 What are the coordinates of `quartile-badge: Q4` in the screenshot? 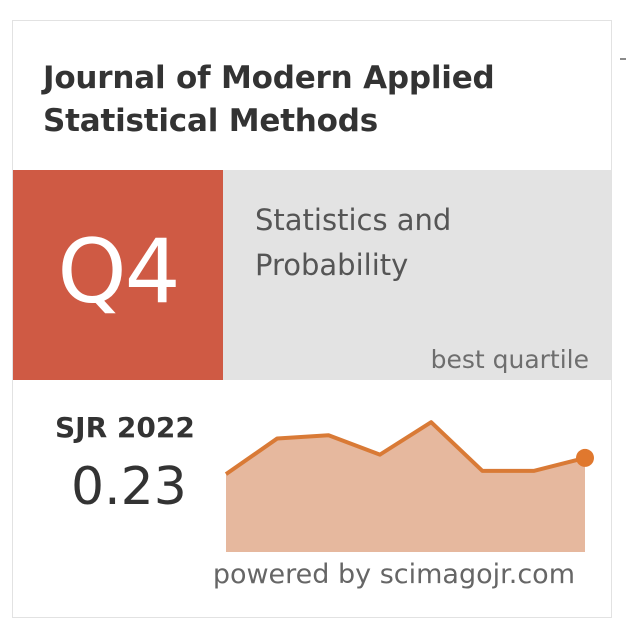 It's located at (118, 275).